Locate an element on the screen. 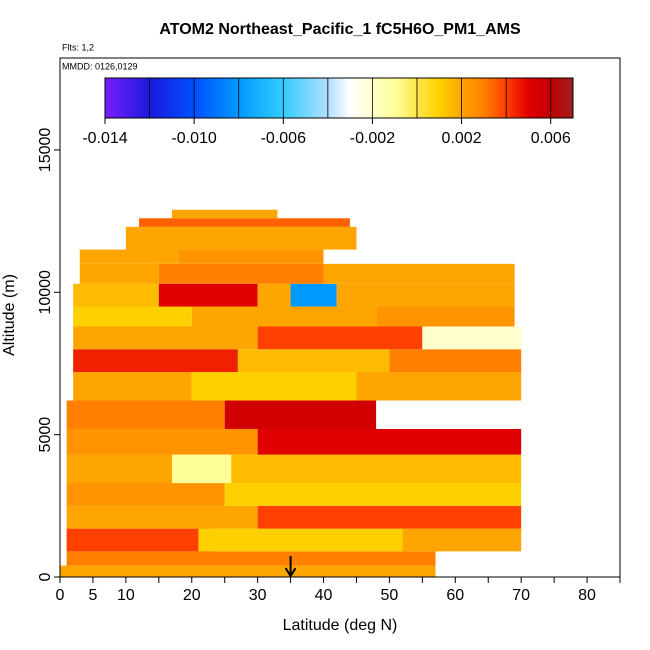  y-tick-label: 15000 is located at coordinates (45, 150).